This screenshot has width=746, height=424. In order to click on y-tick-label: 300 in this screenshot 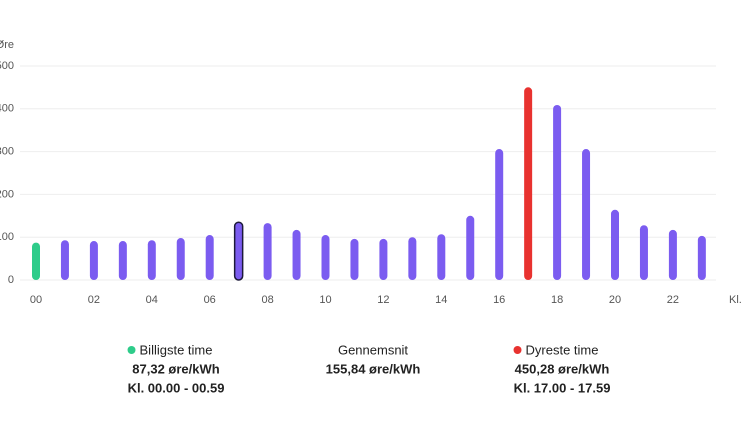, I will do `click(7, 152)`.